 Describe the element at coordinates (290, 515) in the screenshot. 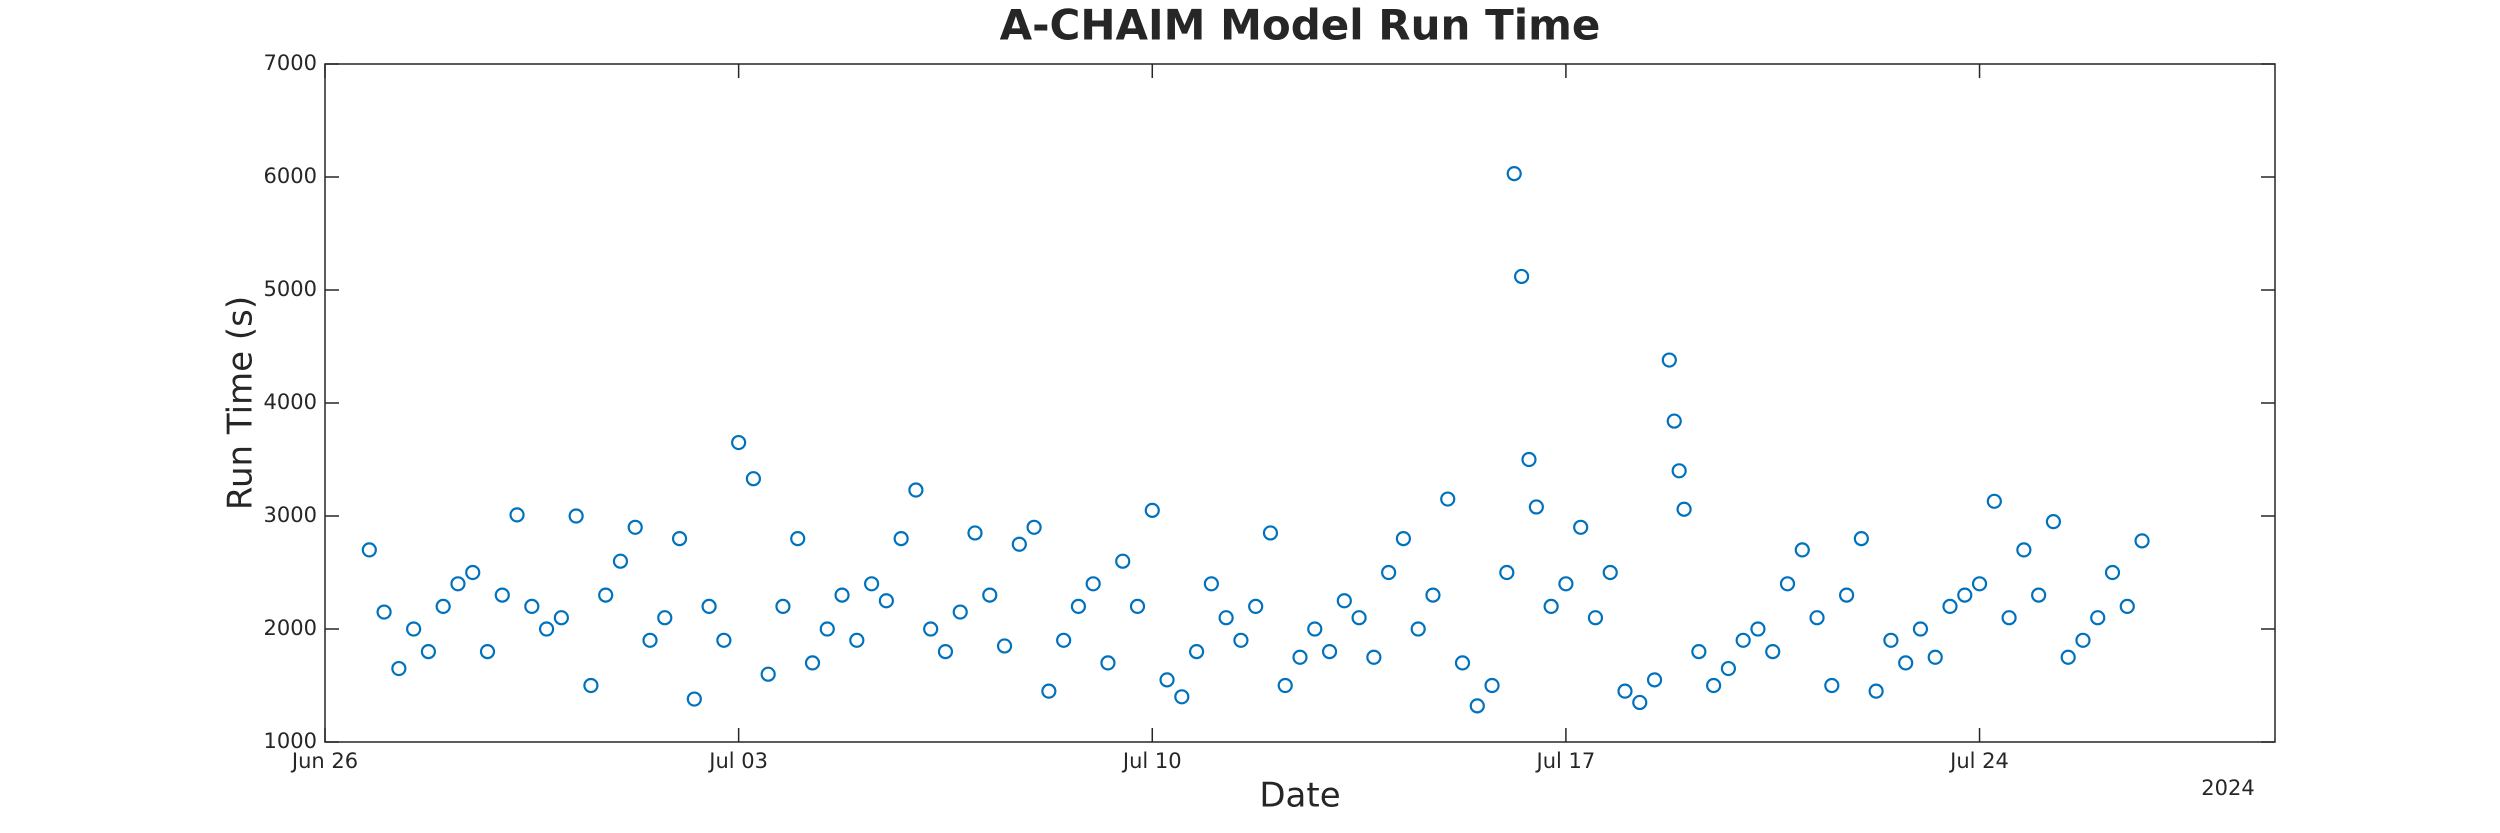

I see `y-tick-label: 3000` at that location.